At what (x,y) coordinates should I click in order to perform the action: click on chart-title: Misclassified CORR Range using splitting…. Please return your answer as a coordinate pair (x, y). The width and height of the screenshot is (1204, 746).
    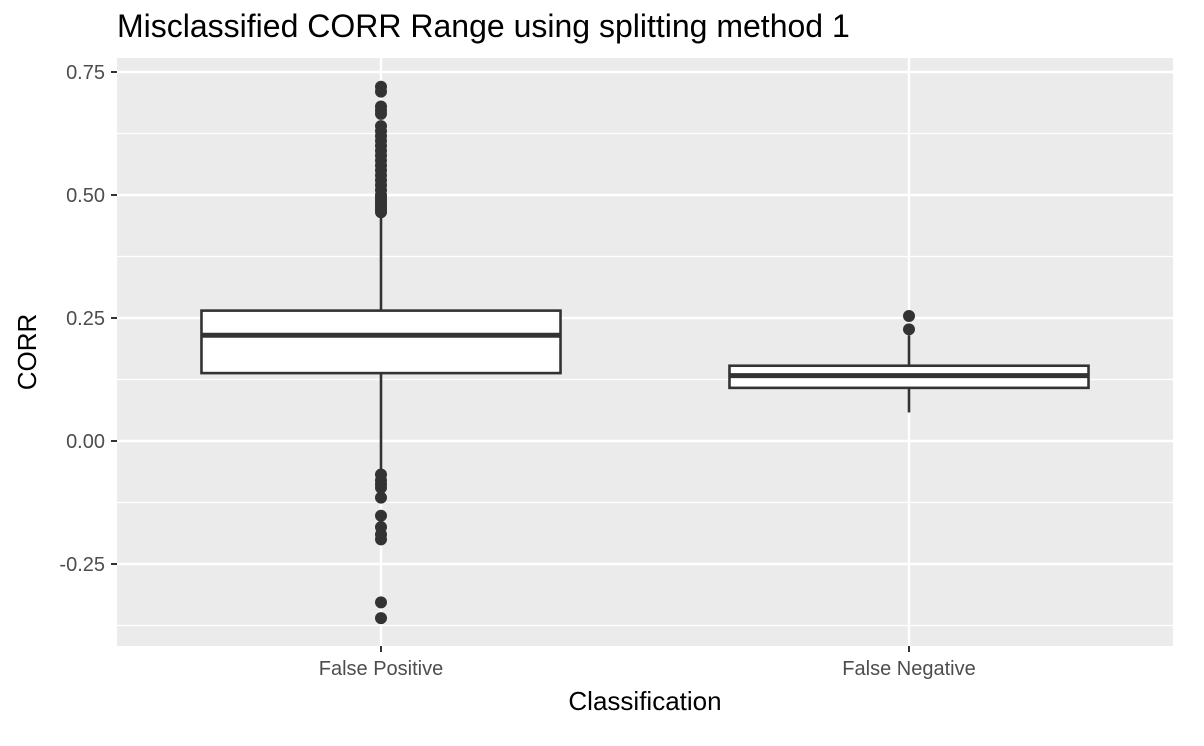
    Looking at the image, I should click on (483, 26).